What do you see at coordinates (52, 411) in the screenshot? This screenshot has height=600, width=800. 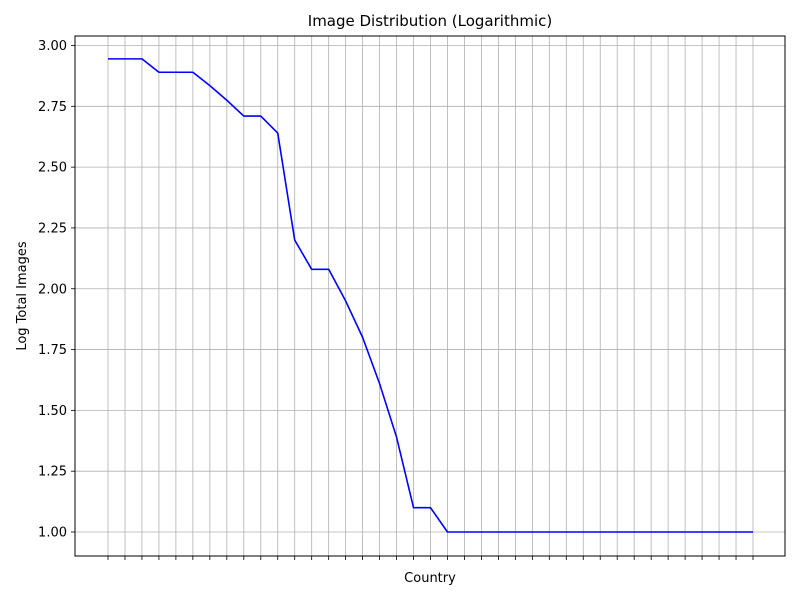 I see `y-tick-label: 1.50` at bounding box center [52, 411].